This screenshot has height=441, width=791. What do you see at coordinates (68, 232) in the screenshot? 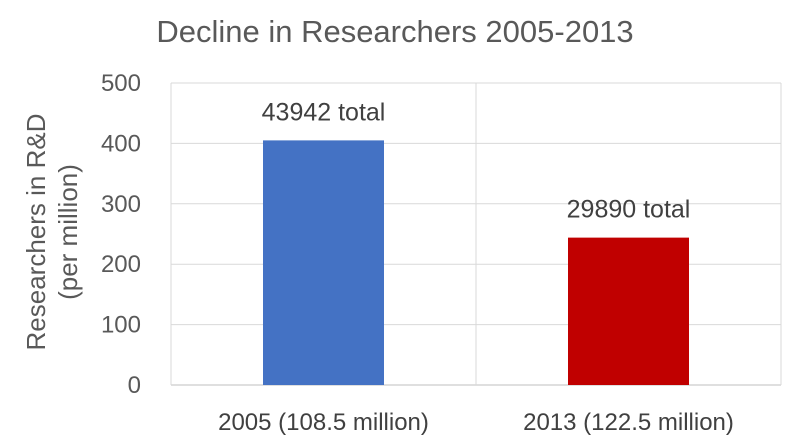
I see `y-axis-title-line-2: (per million)` at bounding box center [68, 232].